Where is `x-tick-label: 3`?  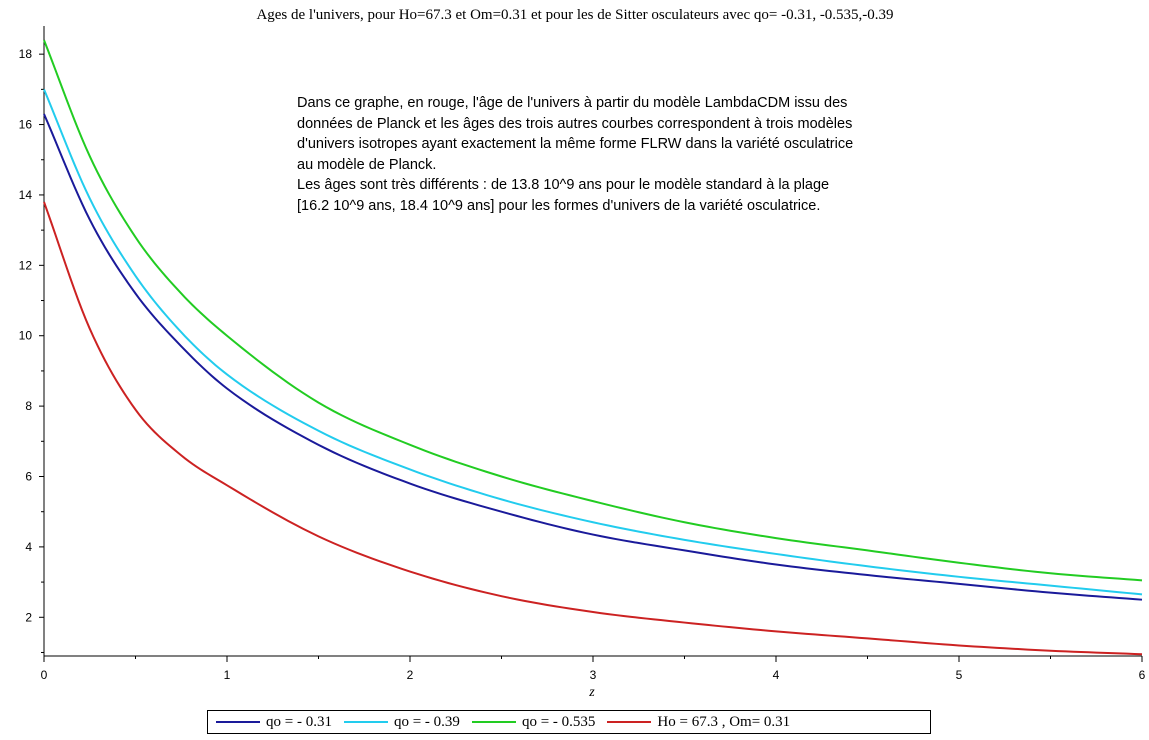
x-tick-label: 3 is located at coordinates (593, 675).